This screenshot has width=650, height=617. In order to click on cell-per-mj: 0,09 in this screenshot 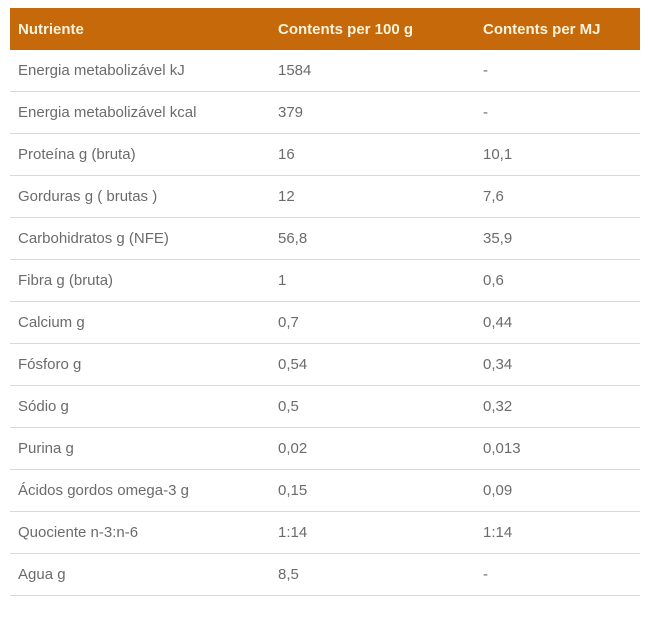, I will do `click(557, 490)`.